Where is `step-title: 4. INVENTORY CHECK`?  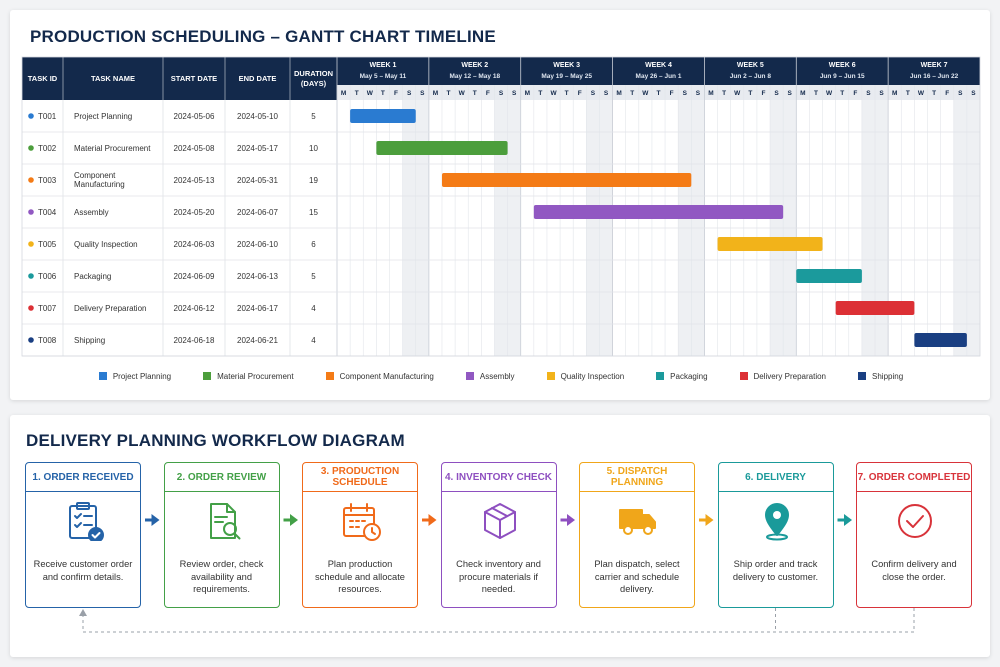 step-title: 4. INVENTORY CHECK is located at coordinates (498, 477).